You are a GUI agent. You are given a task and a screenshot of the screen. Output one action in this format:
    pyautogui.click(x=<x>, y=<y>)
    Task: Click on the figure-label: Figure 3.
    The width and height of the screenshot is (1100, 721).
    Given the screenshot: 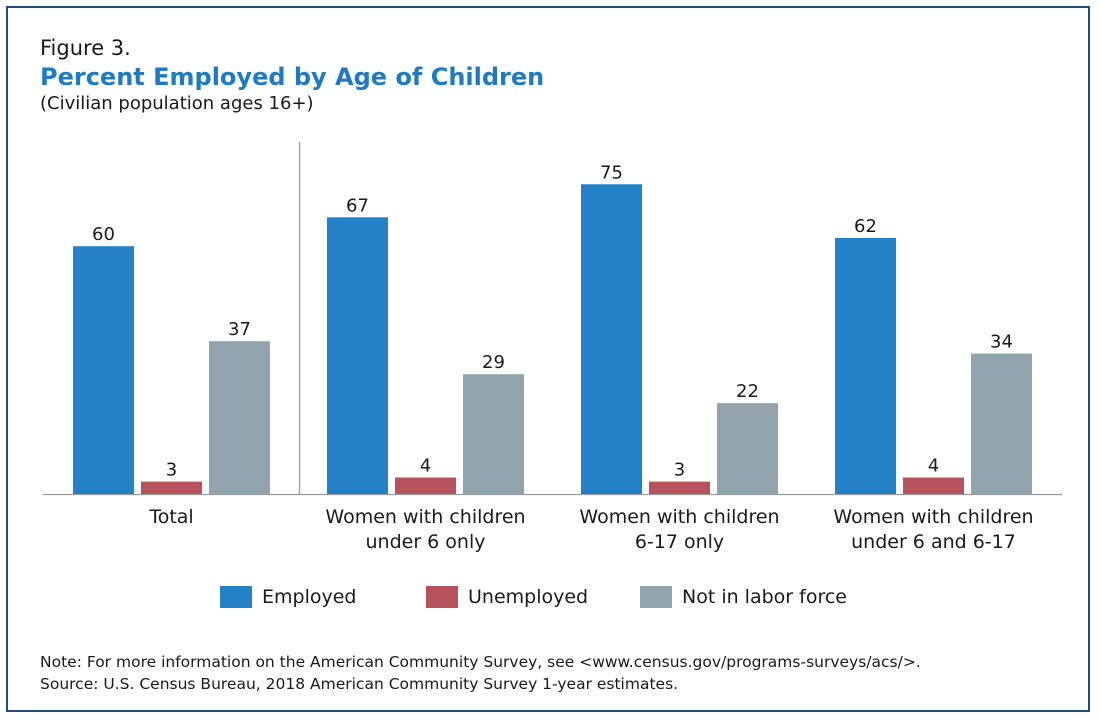 What is the action you would take?
    pyautogui.click(x=85, y=48)
    